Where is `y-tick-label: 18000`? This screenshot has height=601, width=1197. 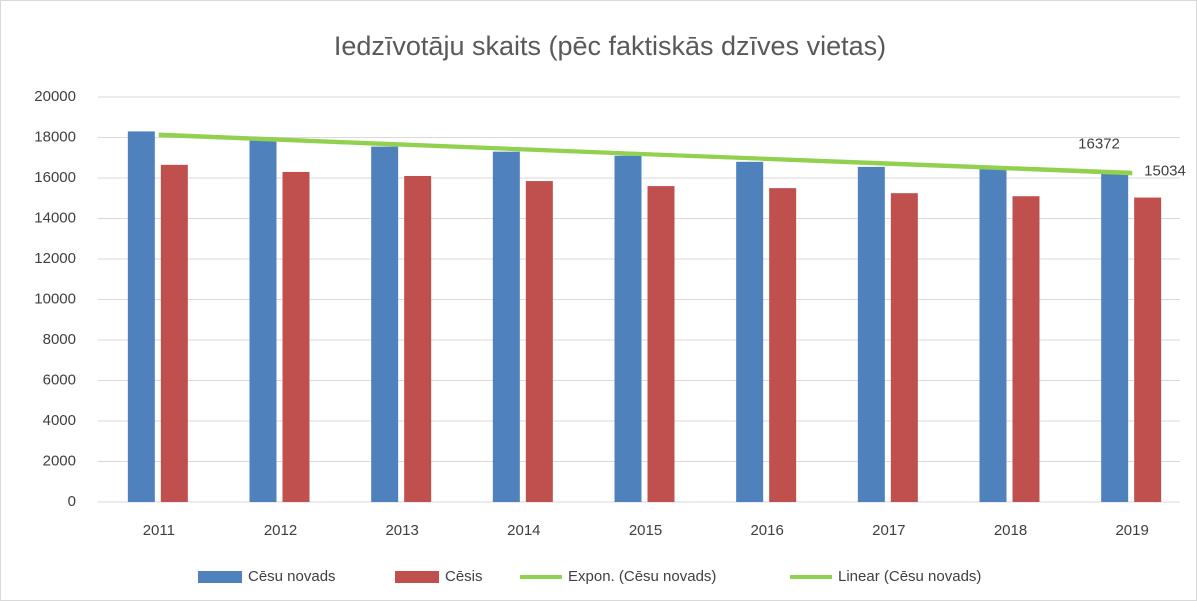
y-tick-label: 18000 is located at coordinates (55, 136).